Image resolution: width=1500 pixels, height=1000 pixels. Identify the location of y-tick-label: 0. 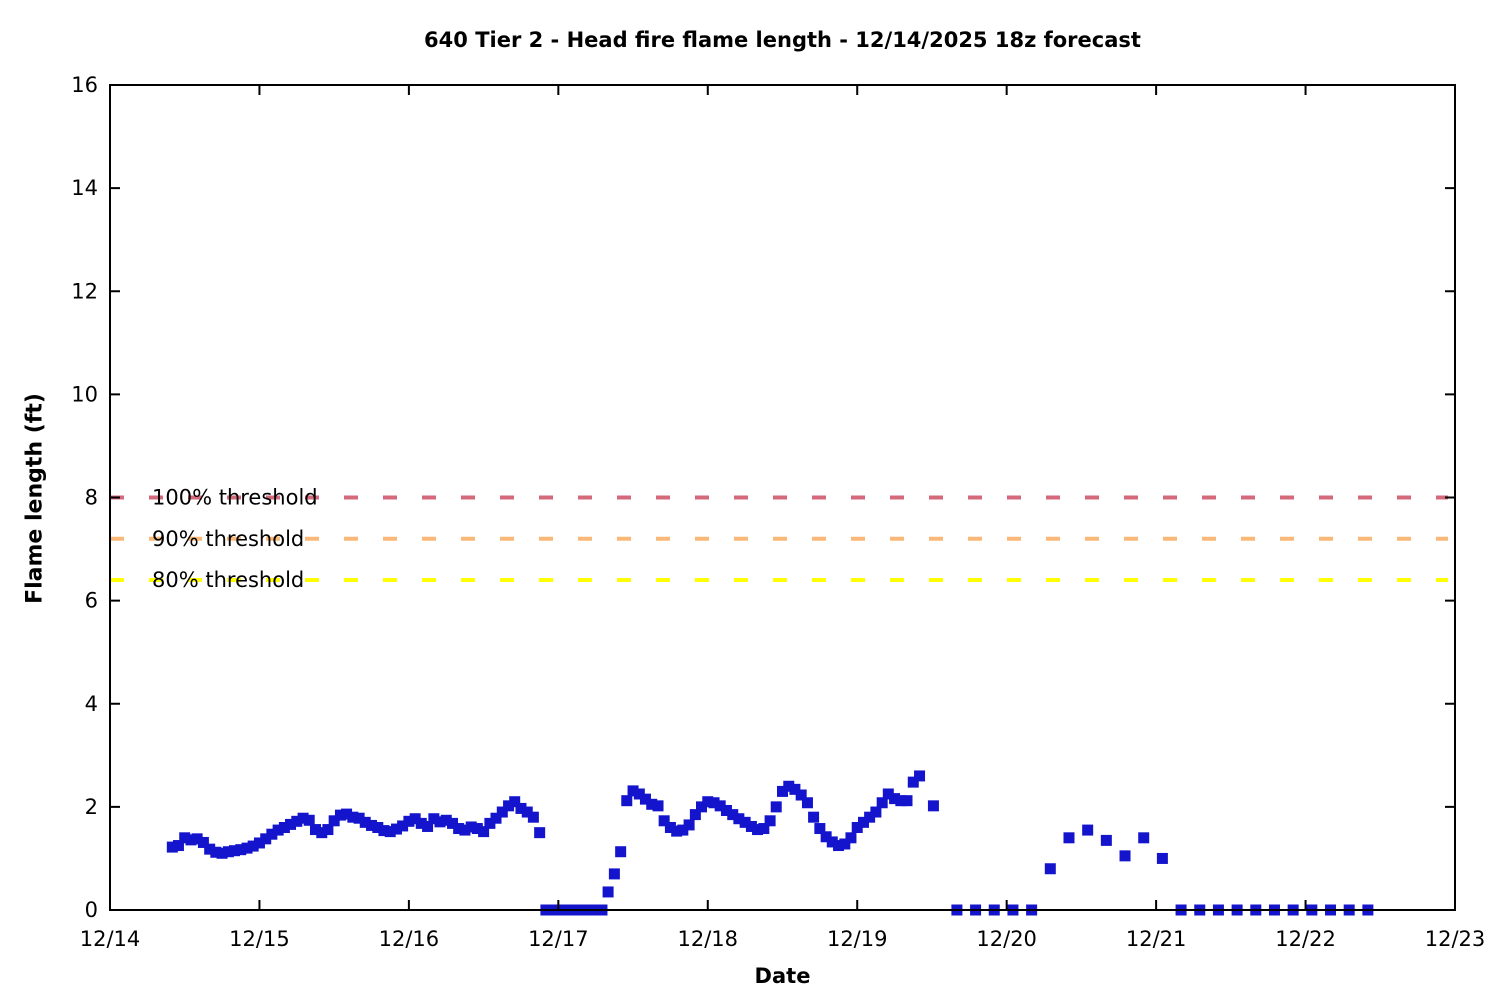
(91, 910).